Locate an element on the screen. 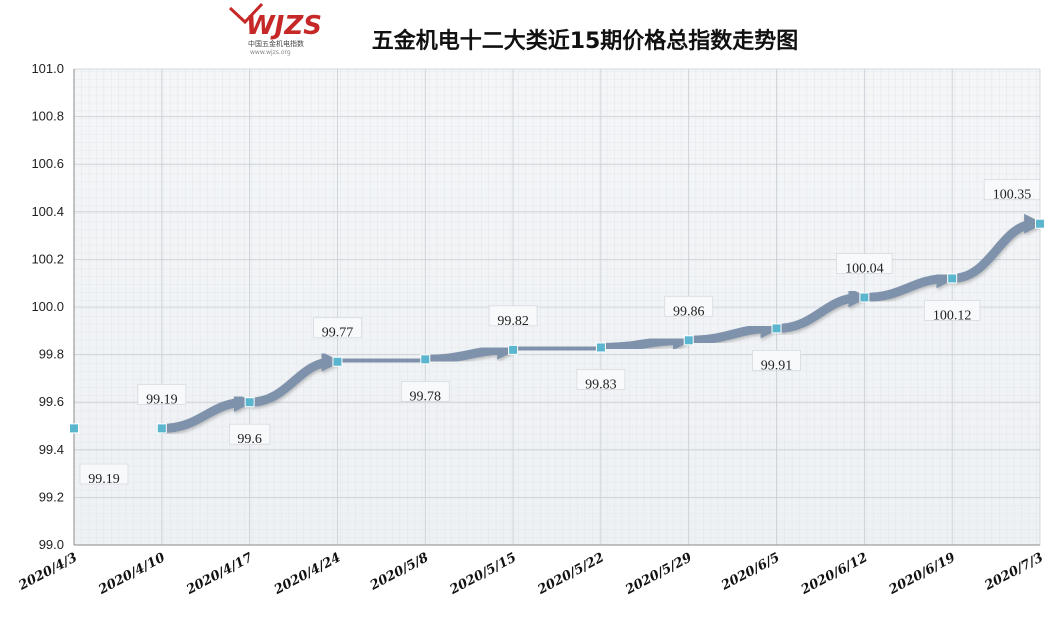 The image size is (1050, 627). x-tick-label: 2020/5/22 is located at coordinates (571, 574).